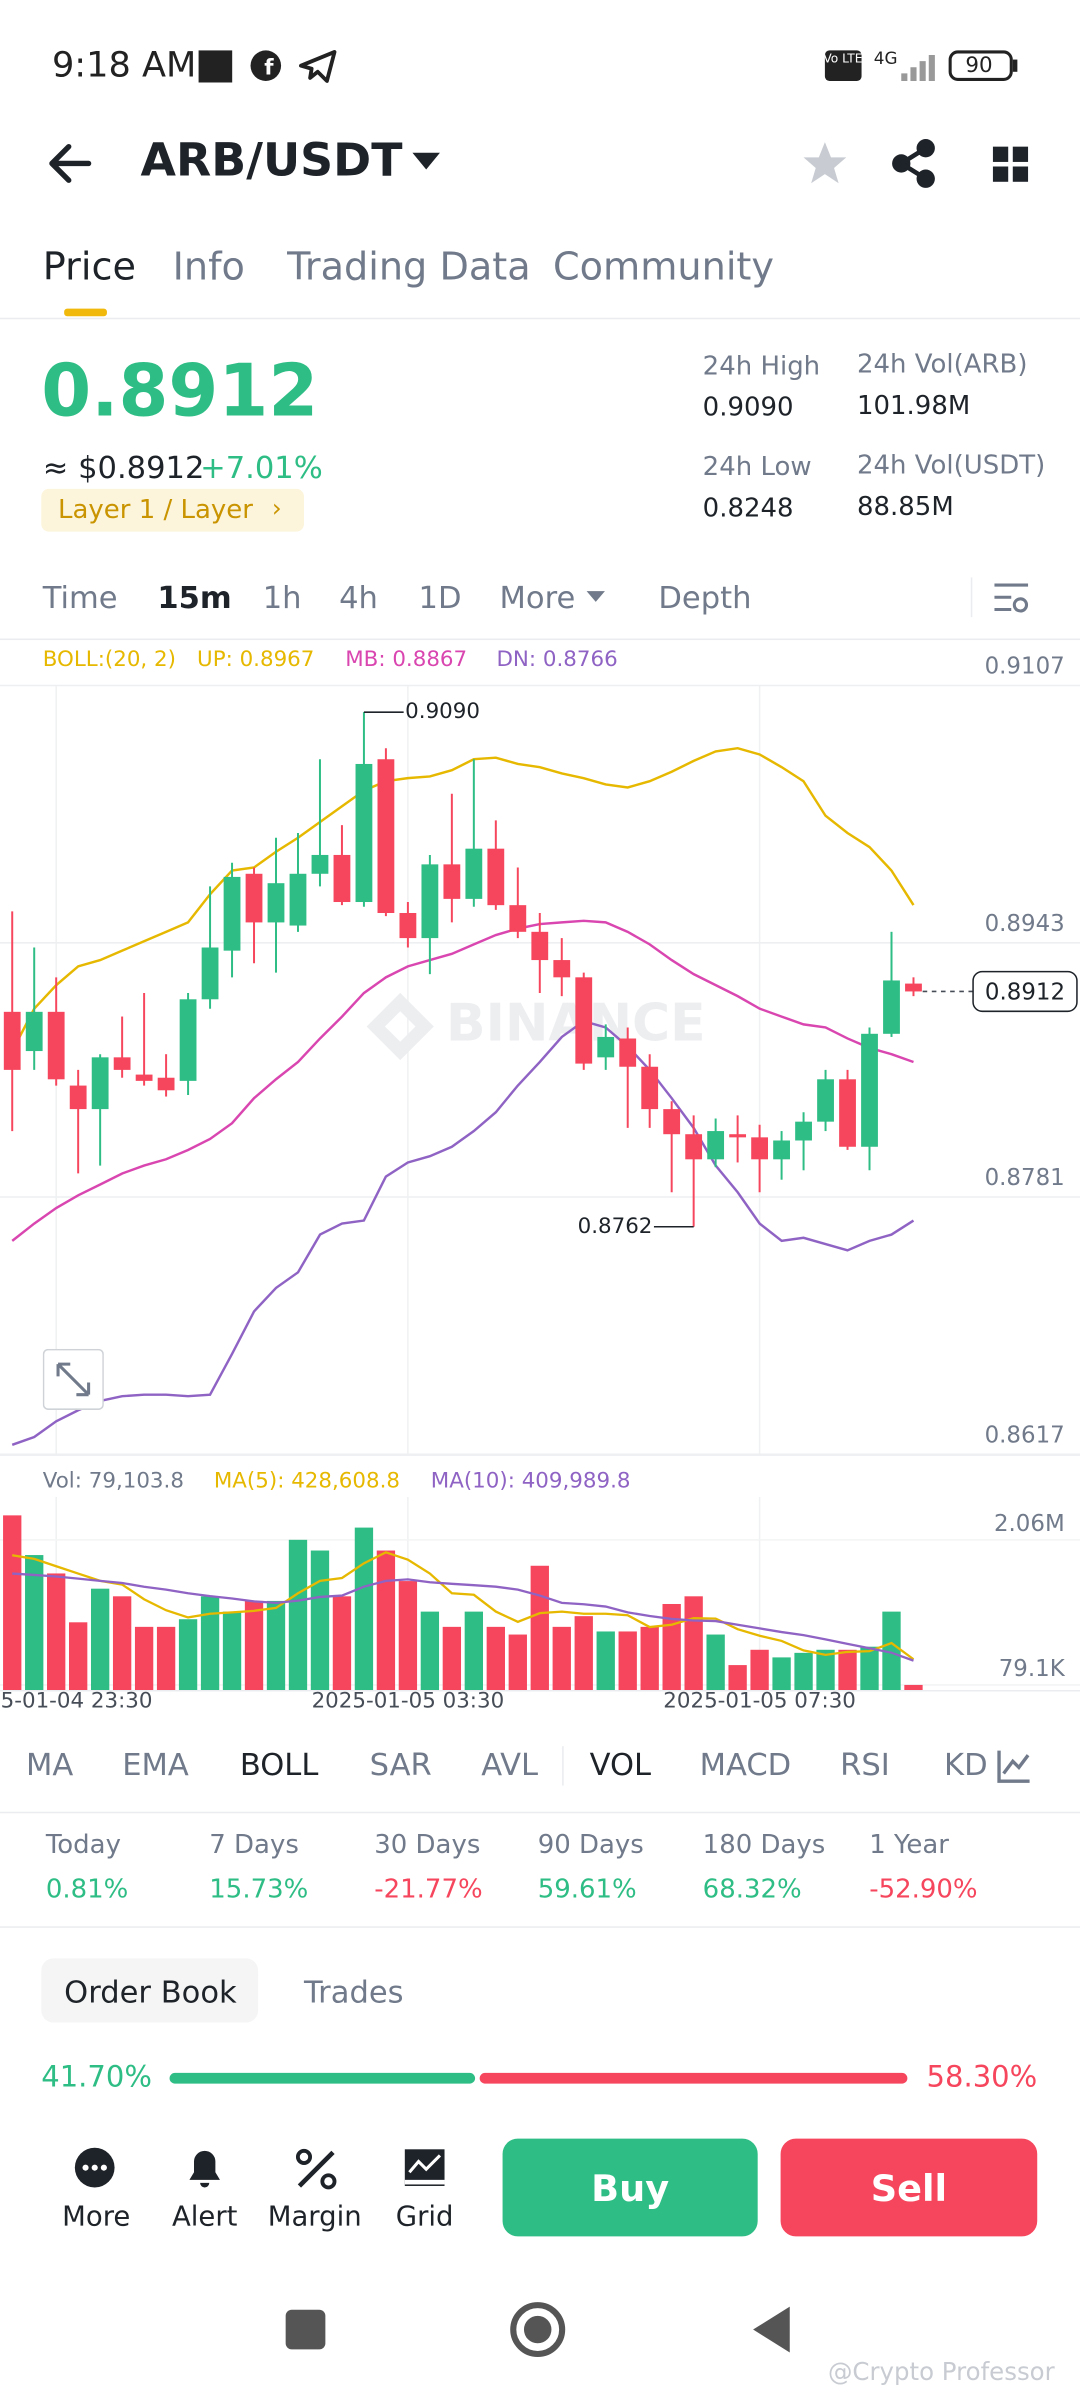 The width and height of the screenshot is (1080, 2400). I want to click on tab: Trading Data, so click(409, 266).